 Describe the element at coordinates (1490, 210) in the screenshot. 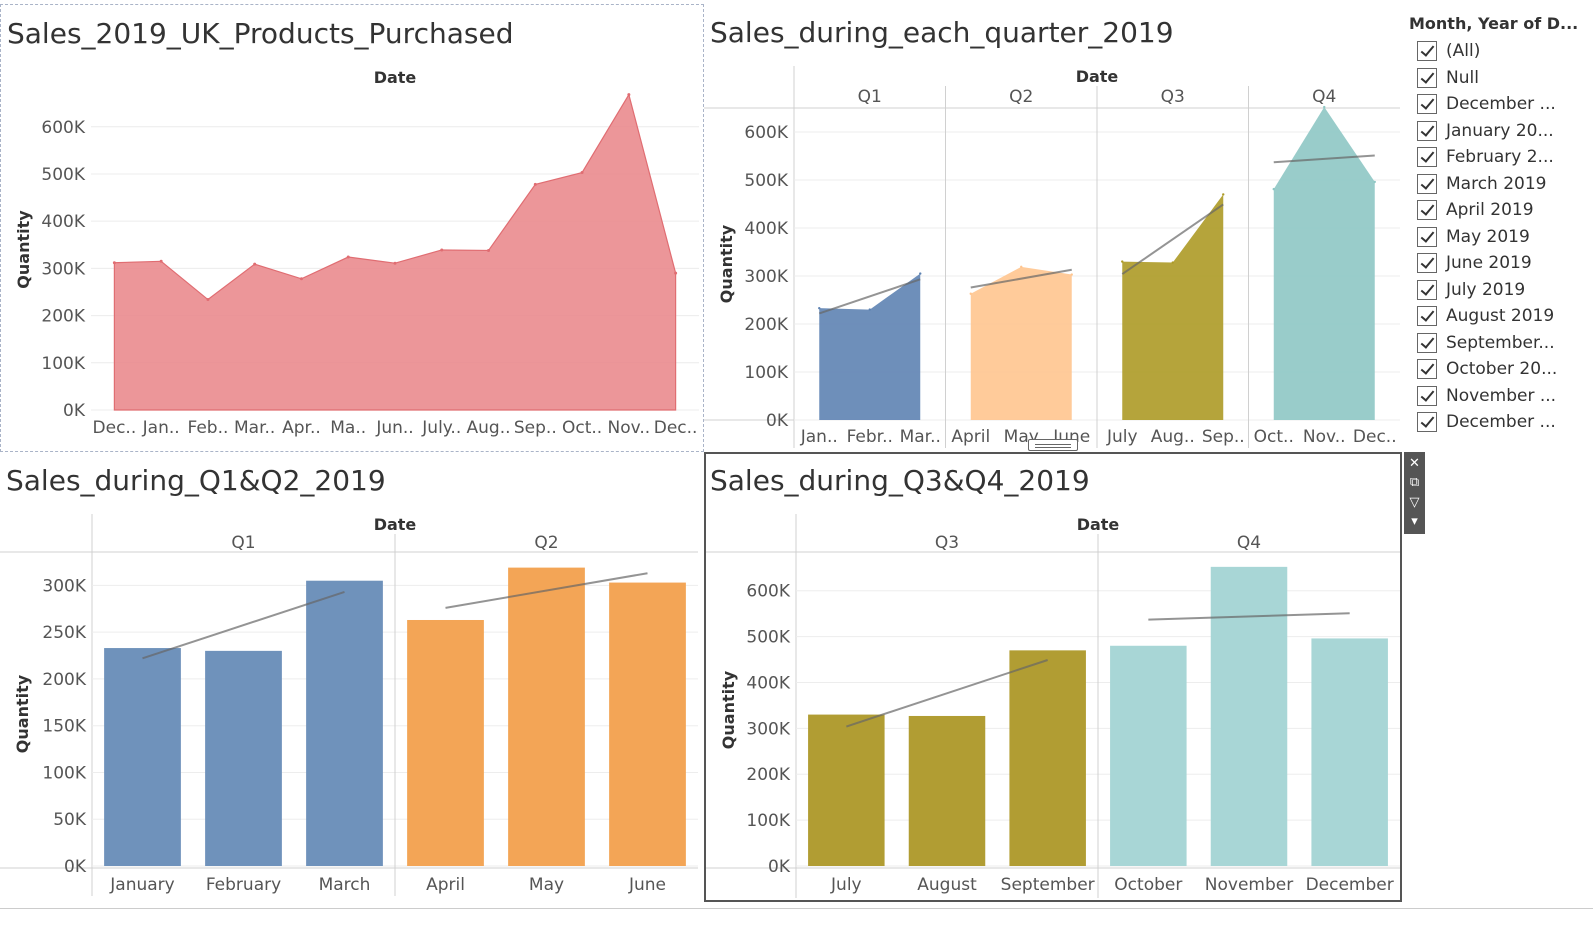

I see `legend-item-label: April 2019` at that location.